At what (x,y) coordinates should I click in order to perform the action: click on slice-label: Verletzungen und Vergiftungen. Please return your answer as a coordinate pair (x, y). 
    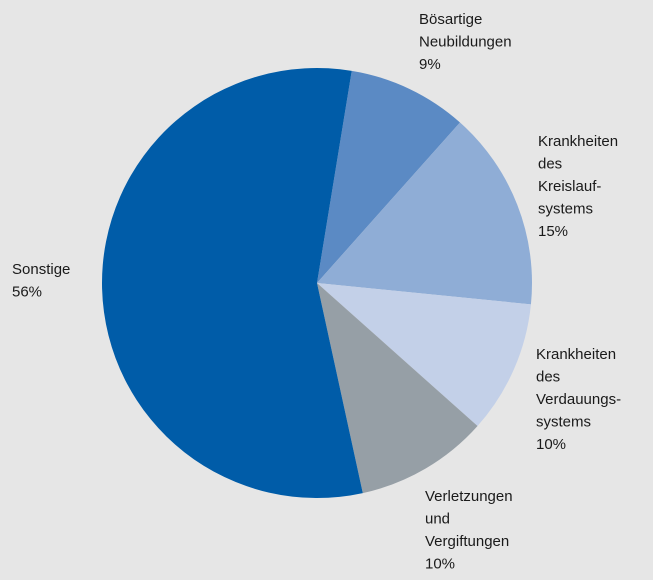
    Looking at the image, I should click on (469, 519).